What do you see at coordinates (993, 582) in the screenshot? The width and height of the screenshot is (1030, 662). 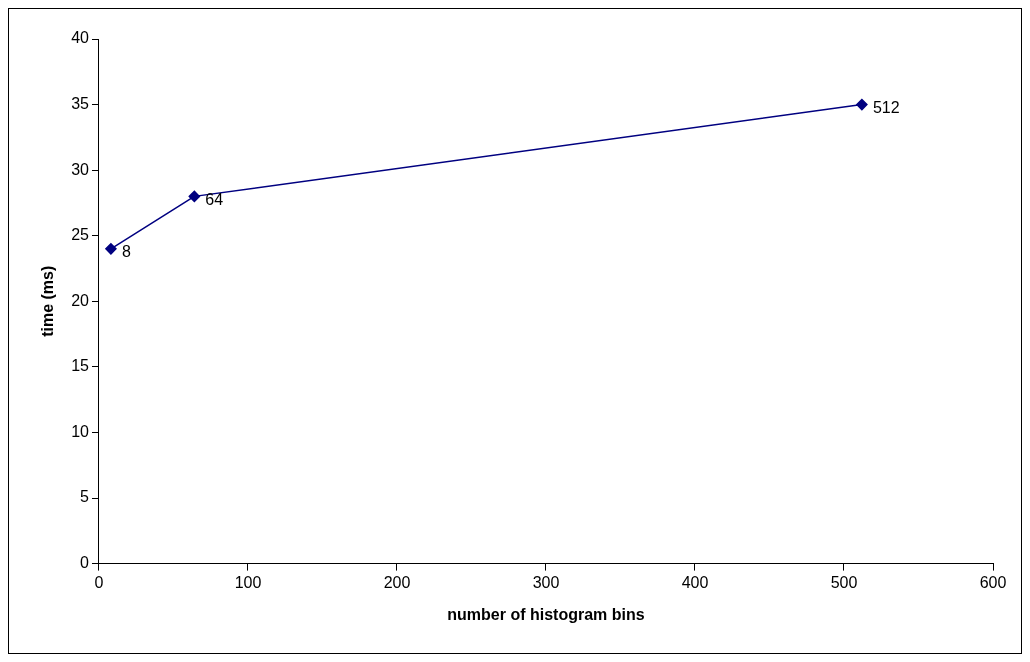 I see `x-tick-label: 600` at bounding box center [993, 582].